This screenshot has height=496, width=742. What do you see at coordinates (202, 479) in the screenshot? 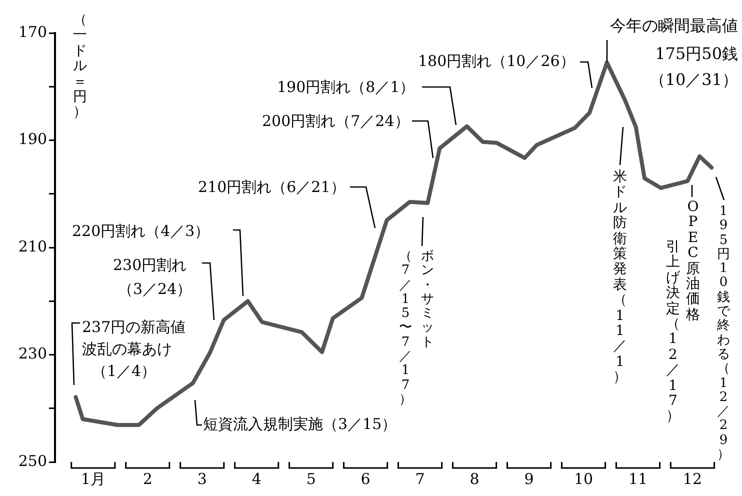
I see `x-tick-label: 3` at bounding box center [202, 479].